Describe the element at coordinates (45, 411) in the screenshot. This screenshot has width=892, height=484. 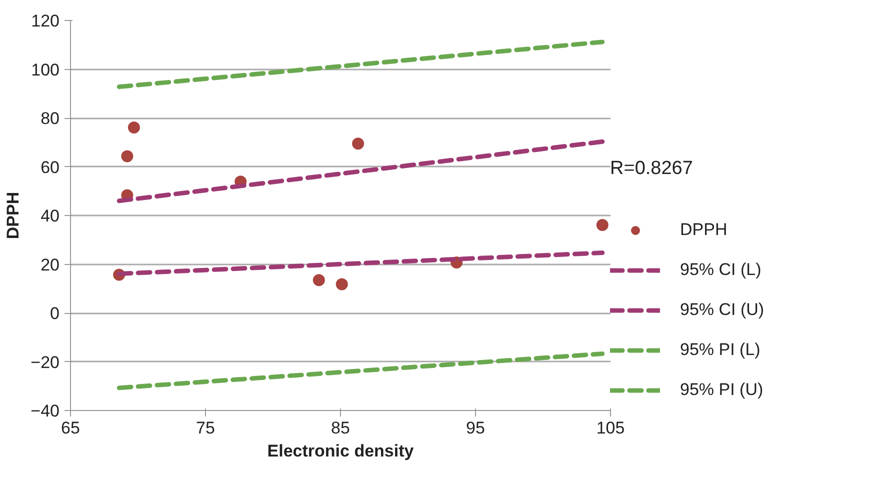
I see `y-tick-label: −40` at that location.